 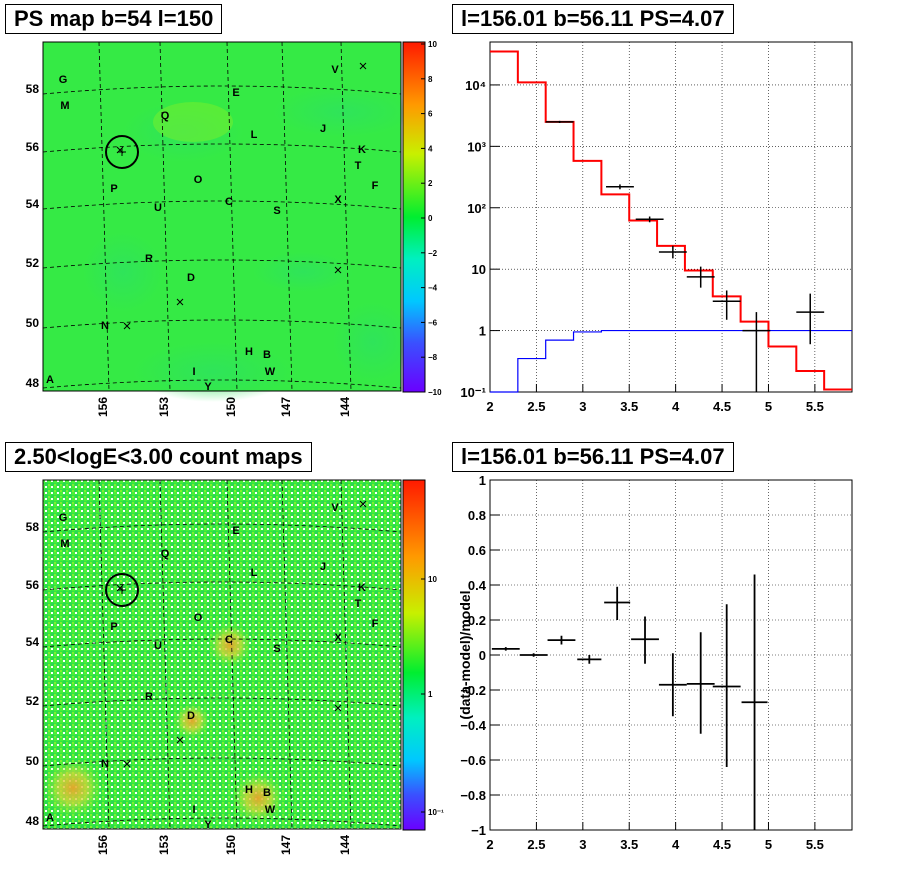 What do you see at coordinates (165, 116) in the screenshot?
I see `source-label: Q` at bounding box center [165, 116].